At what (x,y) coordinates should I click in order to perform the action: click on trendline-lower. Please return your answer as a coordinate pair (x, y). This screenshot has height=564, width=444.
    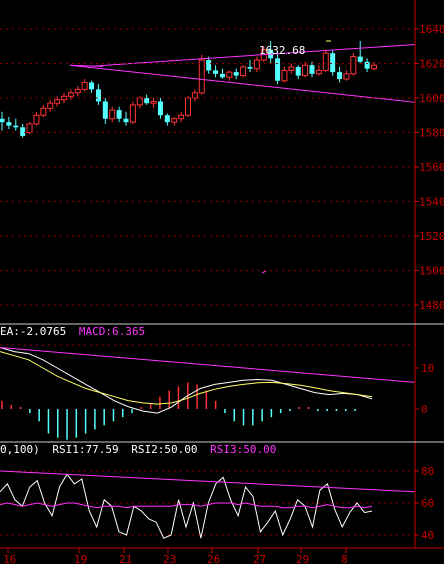
    Looking at the image, I should click on (242, 83).